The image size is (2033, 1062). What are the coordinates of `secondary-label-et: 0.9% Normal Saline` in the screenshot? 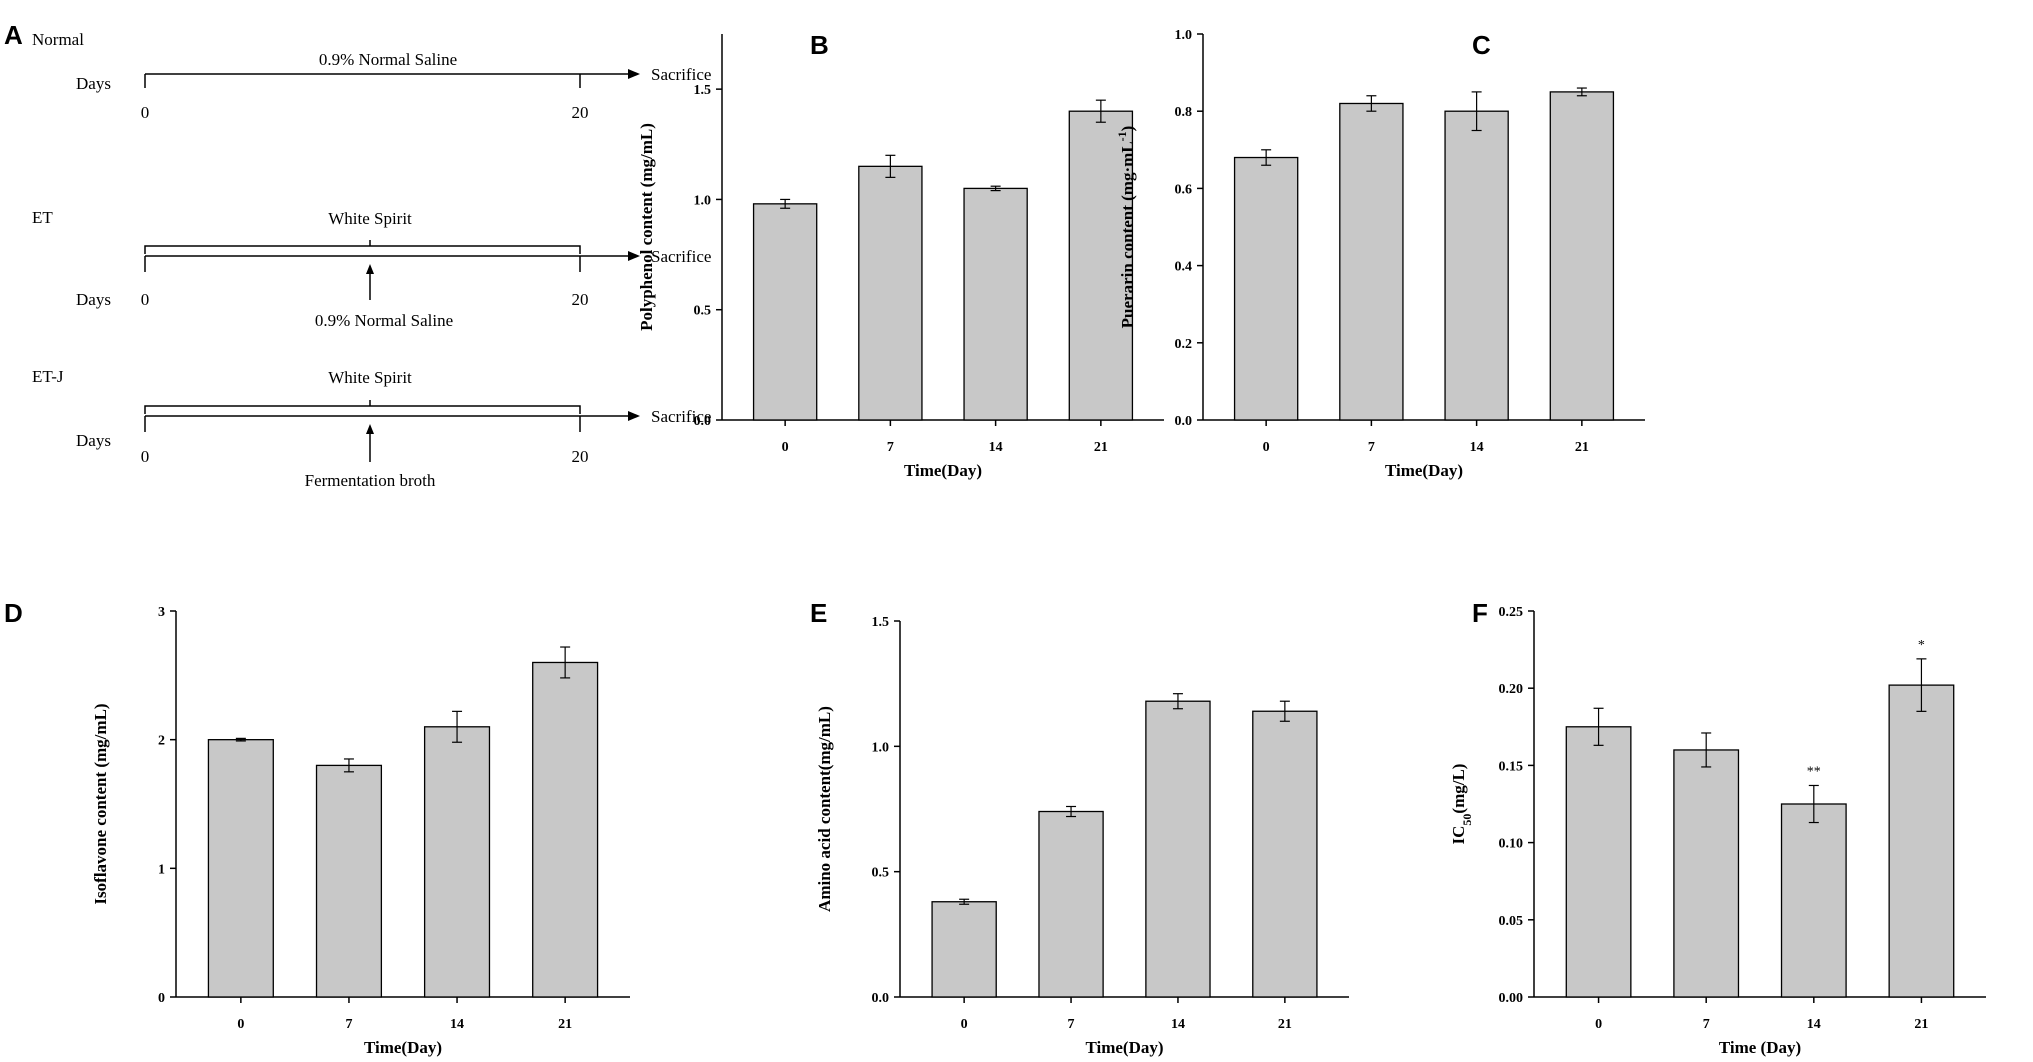 It's located at (384, 320).